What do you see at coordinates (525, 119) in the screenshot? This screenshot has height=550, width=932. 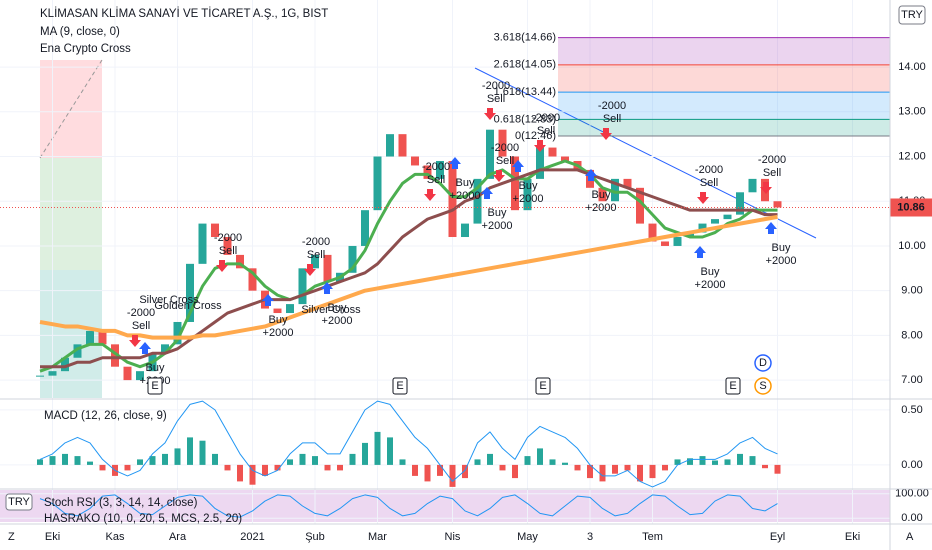 I see `fib-label: 0.618(12.83)` at bounding box center [525, 119].